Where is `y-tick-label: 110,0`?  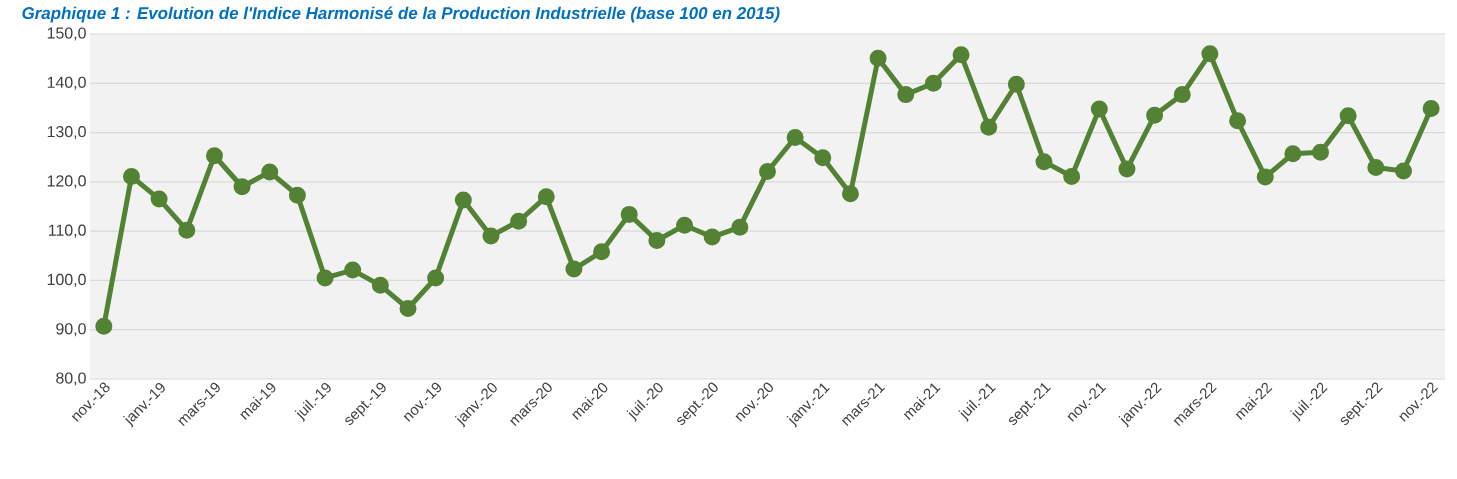
y-tick-label: 110,0 is located at coordinates (67, 231).